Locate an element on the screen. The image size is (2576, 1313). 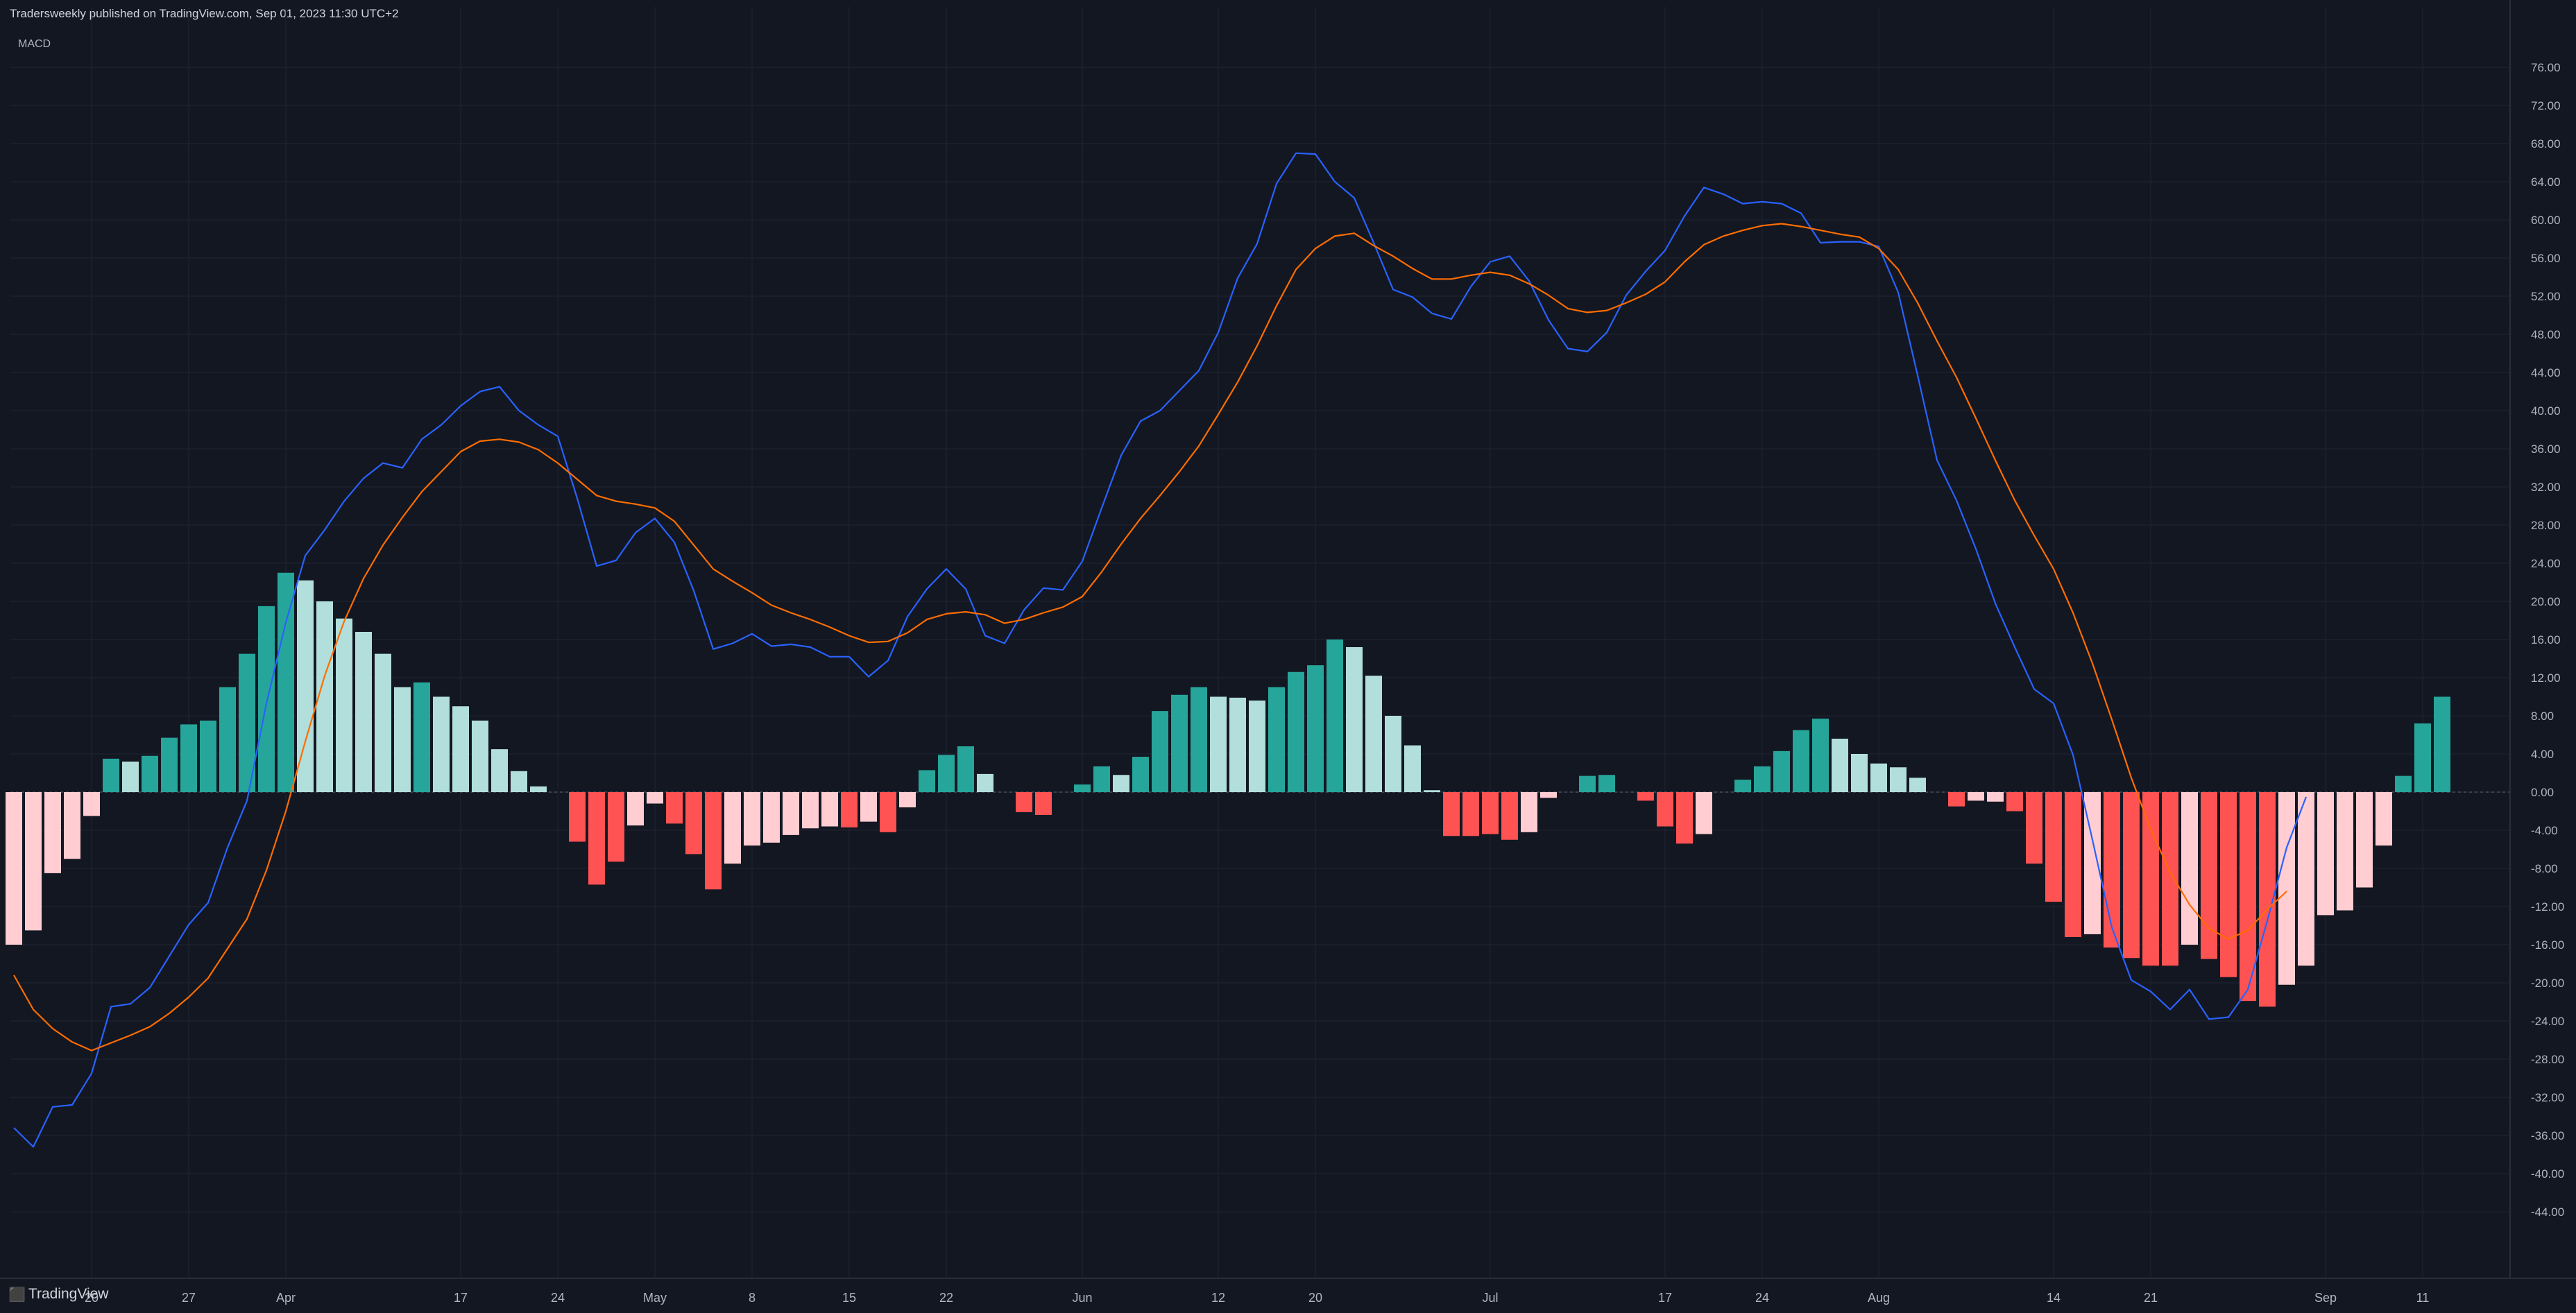
y-tick-label: 36.00 is located at coordinates (2546, 449).